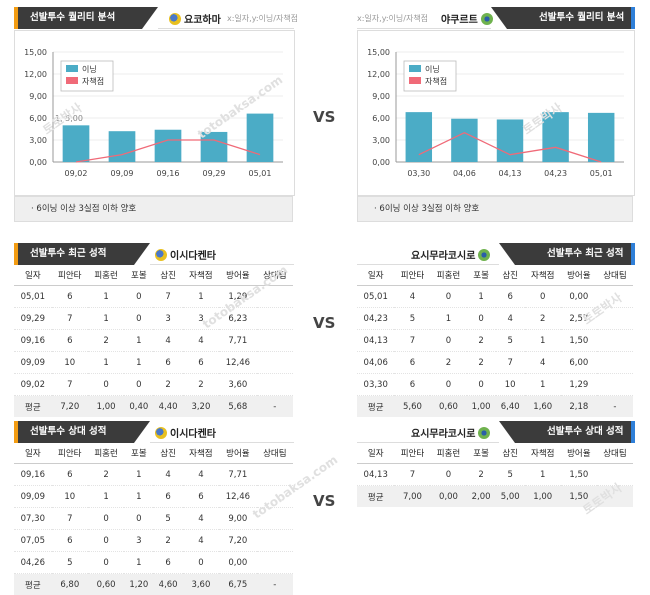 The image size is (650, 595). What do you see at coordinates (375, 363) in the screenshot?
I see `table-cell: 04,06` at bounding box center [375, 363].